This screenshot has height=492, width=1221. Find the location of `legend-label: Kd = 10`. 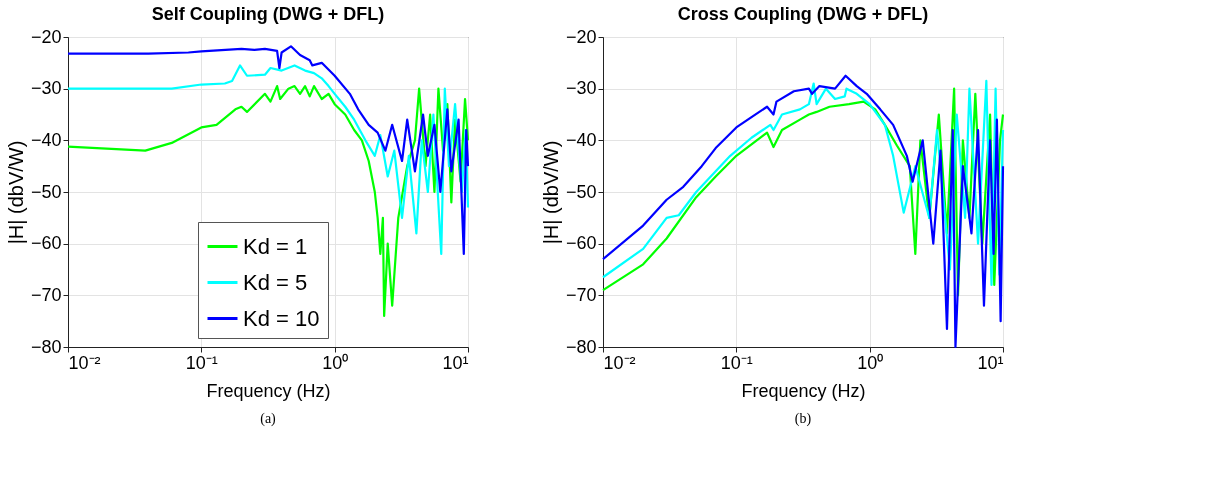

legend-label: Kd = 10 is located at coordinates (281, 318).